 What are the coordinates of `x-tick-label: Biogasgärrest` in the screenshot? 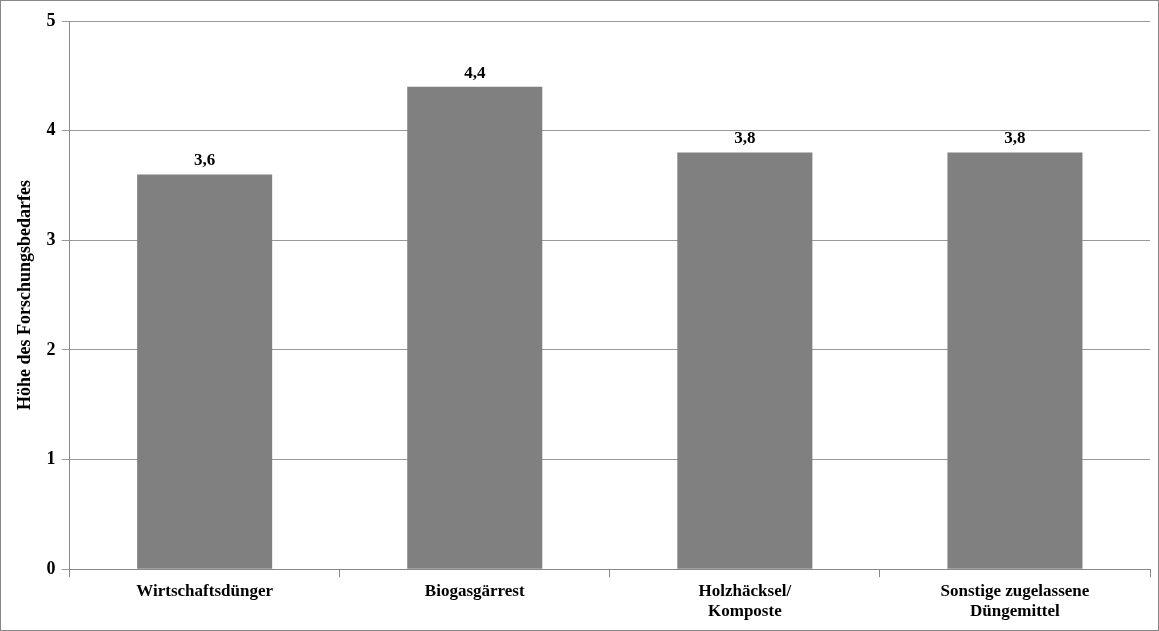 It's located at (474, 590).